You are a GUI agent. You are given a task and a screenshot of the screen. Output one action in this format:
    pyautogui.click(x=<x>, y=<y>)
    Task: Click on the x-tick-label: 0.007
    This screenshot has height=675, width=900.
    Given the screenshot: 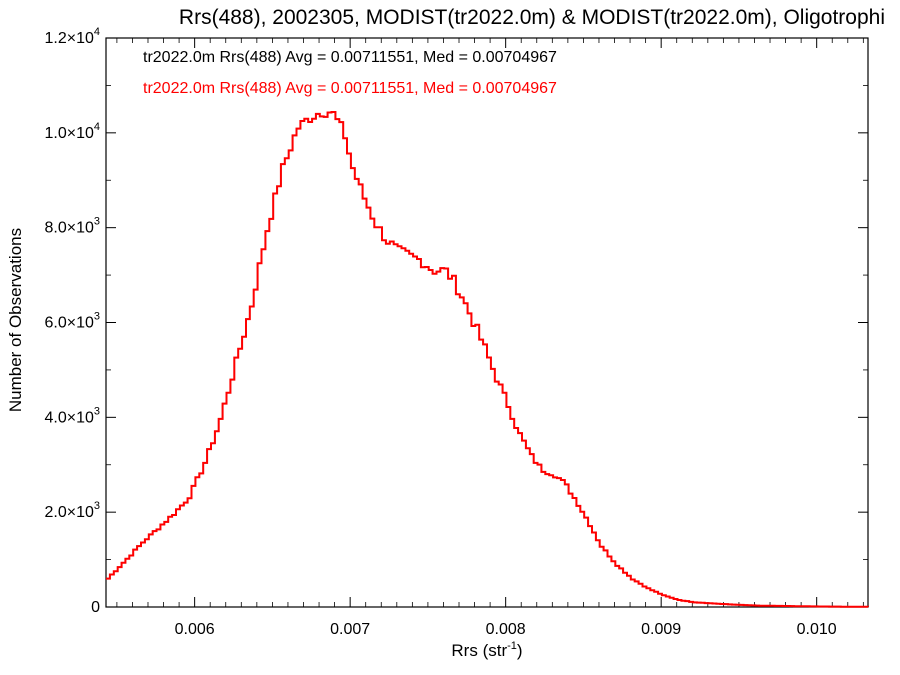 What is the action you would take?
    pyautogui.click(x=350, y=629)
    